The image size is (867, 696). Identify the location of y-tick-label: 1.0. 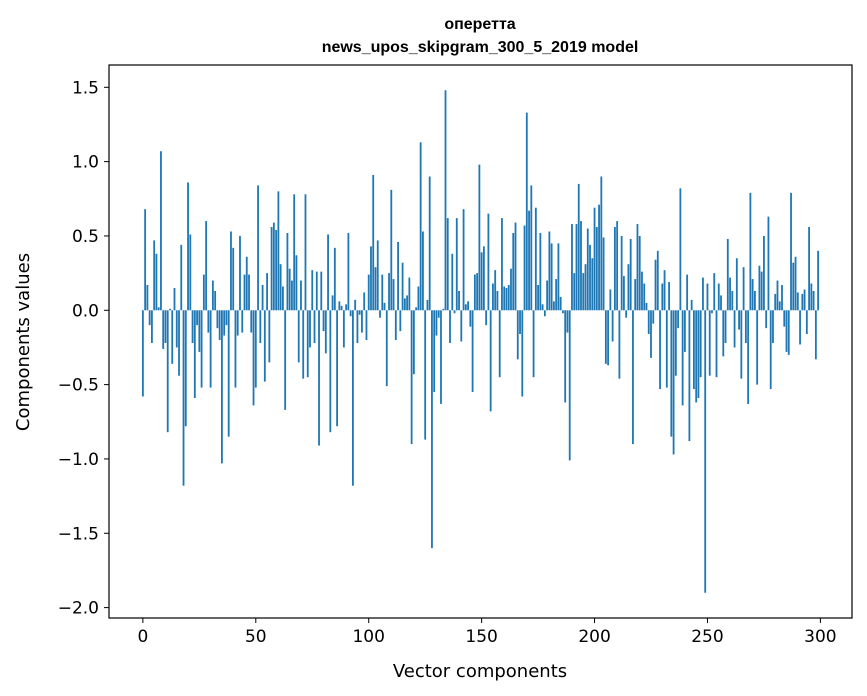
(85, 163).